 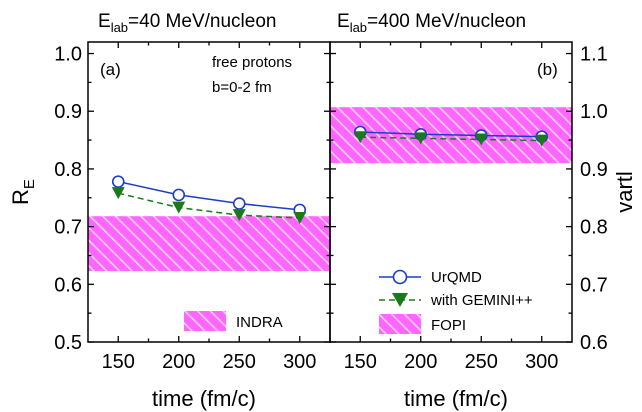 I want to click on x-tick-label-b-200: 200, so click(x=420, y=362).